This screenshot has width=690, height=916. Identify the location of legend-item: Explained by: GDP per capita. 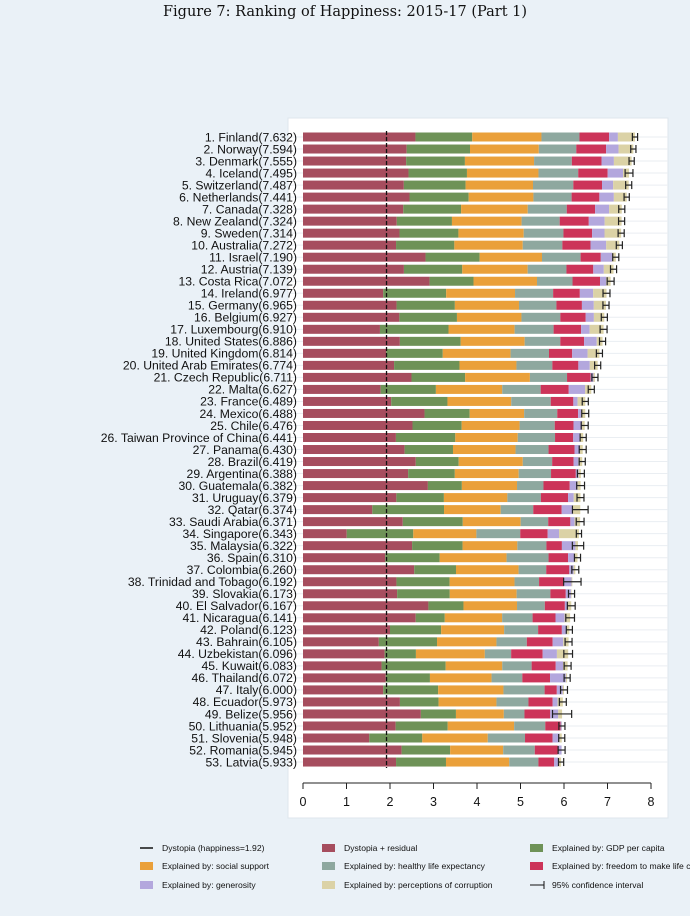
(597, 848).